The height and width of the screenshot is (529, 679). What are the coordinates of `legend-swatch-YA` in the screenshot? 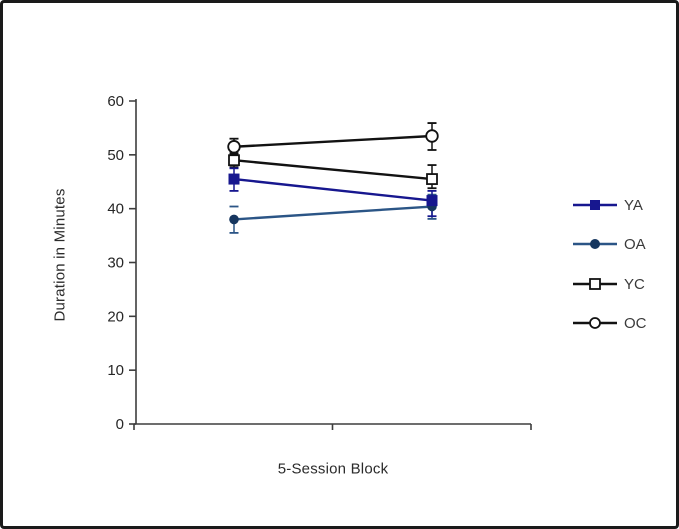 It's located at (595, 205).